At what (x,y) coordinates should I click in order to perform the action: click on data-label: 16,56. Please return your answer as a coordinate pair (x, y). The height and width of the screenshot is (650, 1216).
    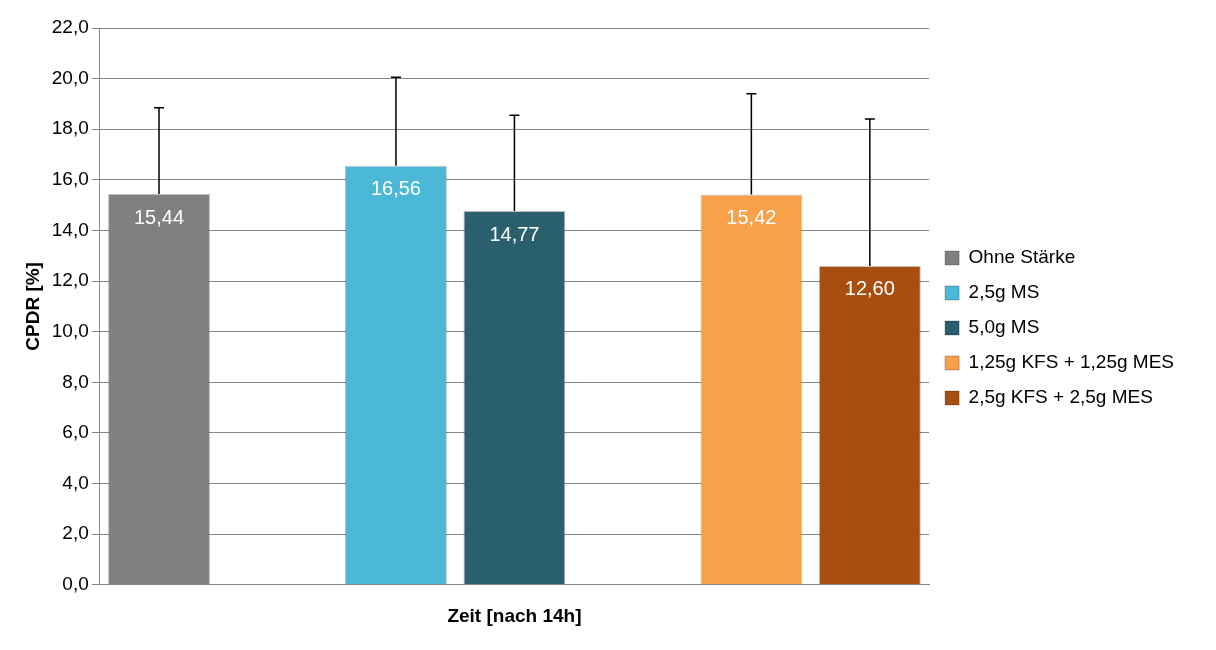
    Looking at the image, I should click on (395, 188).